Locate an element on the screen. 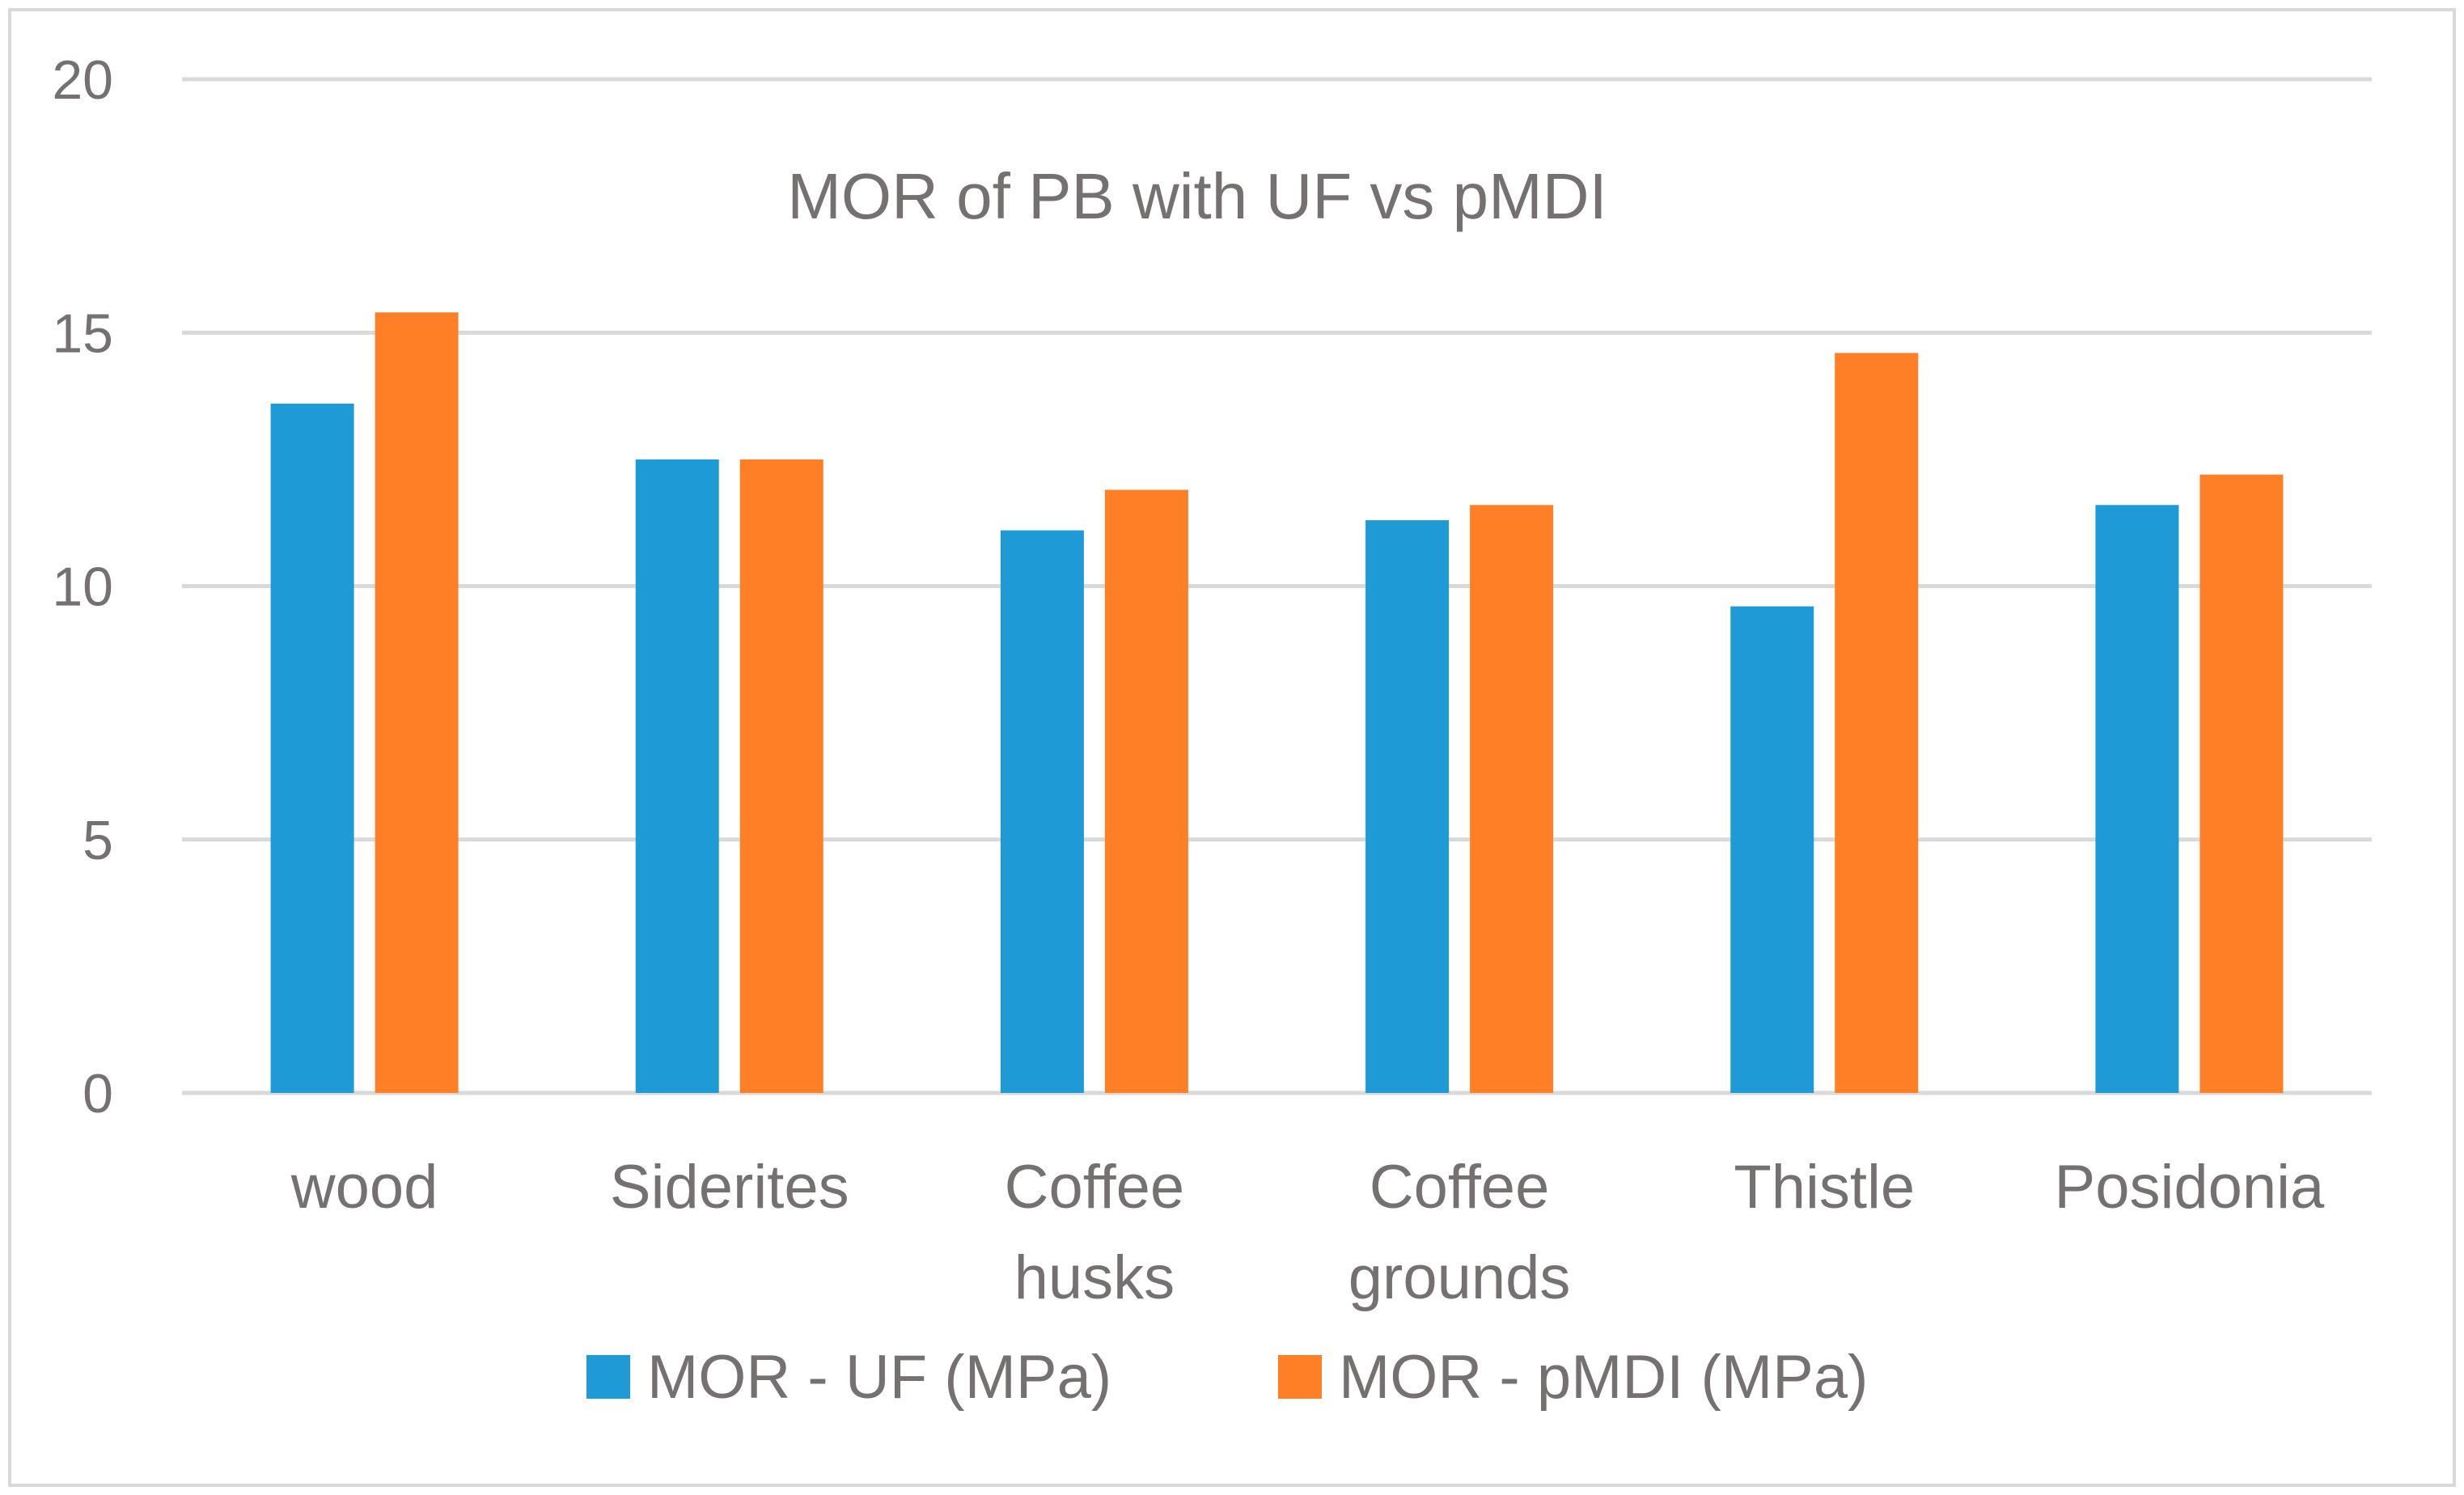 This screenshot has width=2464, height=1495. x-category-label: grounds is located at coordinates (1459, 1277).